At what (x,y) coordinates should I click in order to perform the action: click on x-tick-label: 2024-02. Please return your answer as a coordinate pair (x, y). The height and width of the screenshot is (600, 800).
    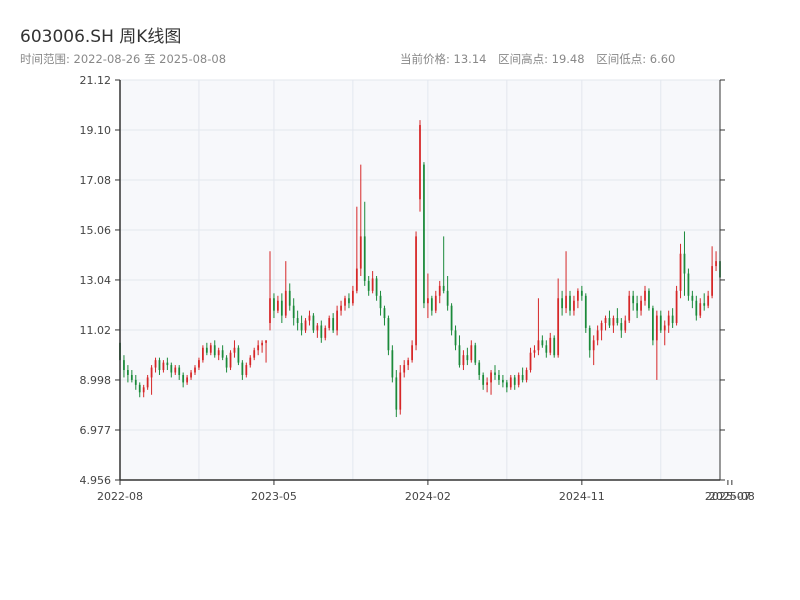
    Looking at the image, I should click on (428, 496).